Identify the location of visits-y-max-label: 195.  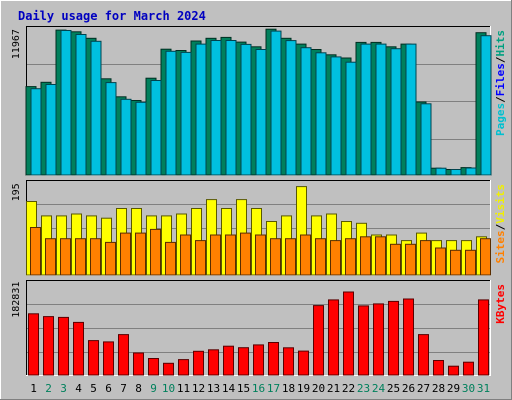
(16, 192).